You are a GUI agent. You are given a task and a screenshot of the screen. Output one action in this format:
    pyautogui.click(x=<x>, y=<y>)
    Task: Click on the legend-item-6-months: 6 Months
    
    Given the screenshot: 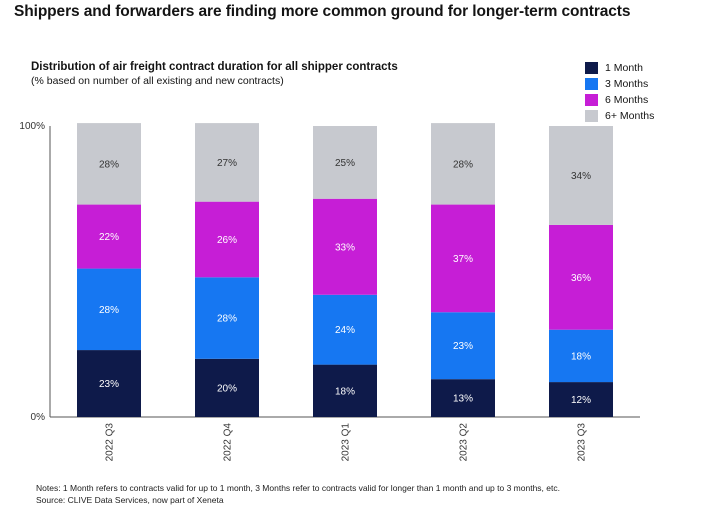 What is the action you would take?
    pyautogui.click(x=619, y=100)
    